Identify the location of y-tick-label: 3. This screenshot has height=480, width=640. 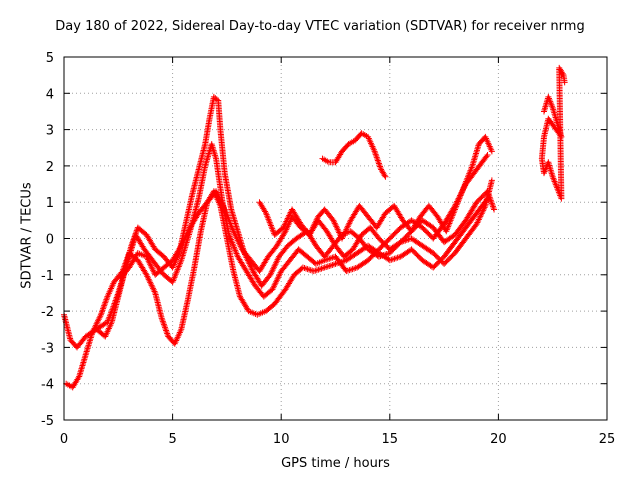
(50, 131).